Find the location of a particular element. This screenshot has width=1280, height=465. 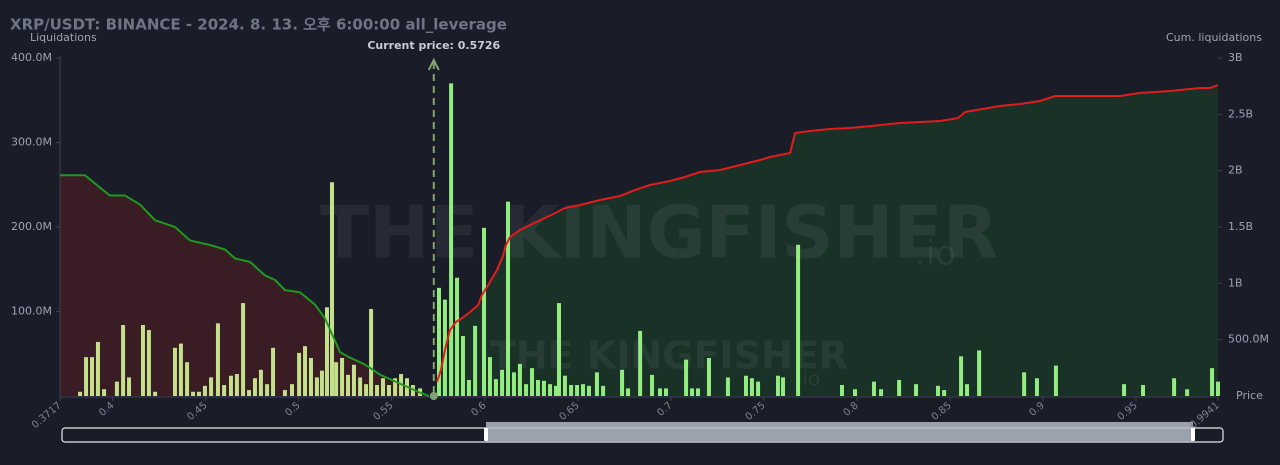

scrollbar-thumb is located at coordinates (839, 432).